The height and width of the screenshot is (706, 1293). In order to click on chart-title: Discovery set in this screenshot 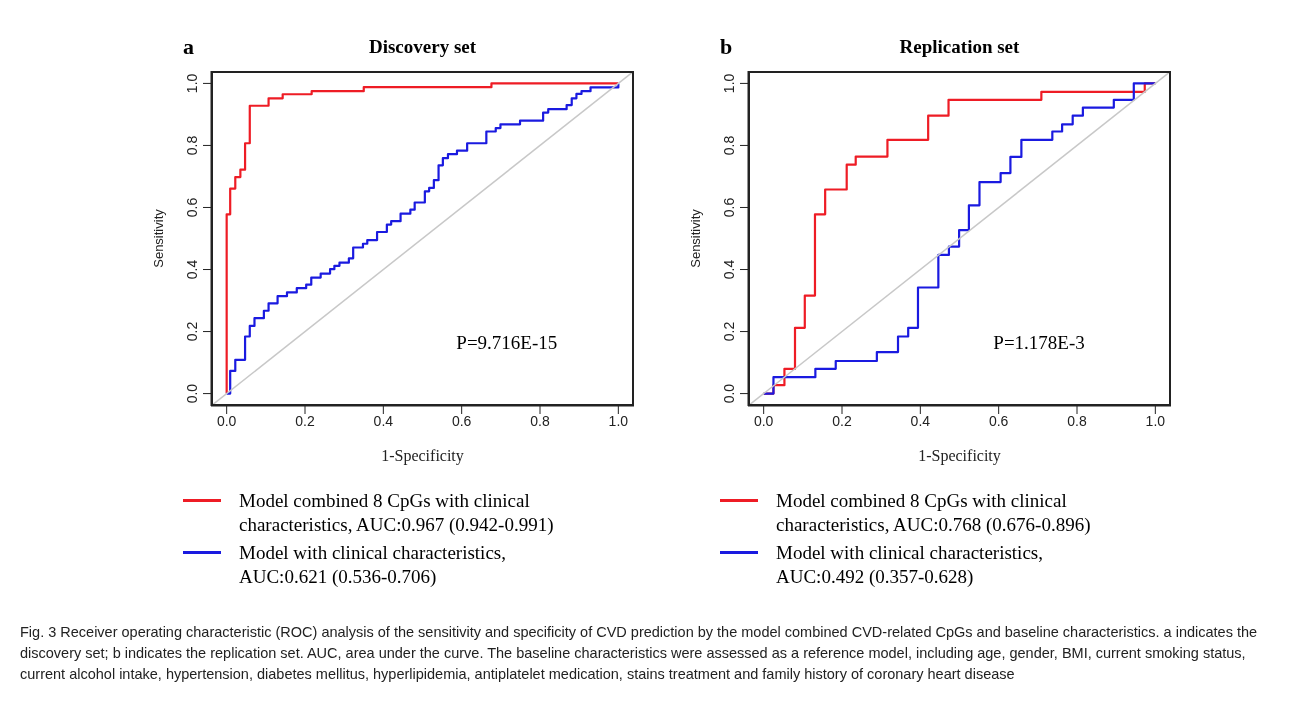, I will do `click(422, 47)`.